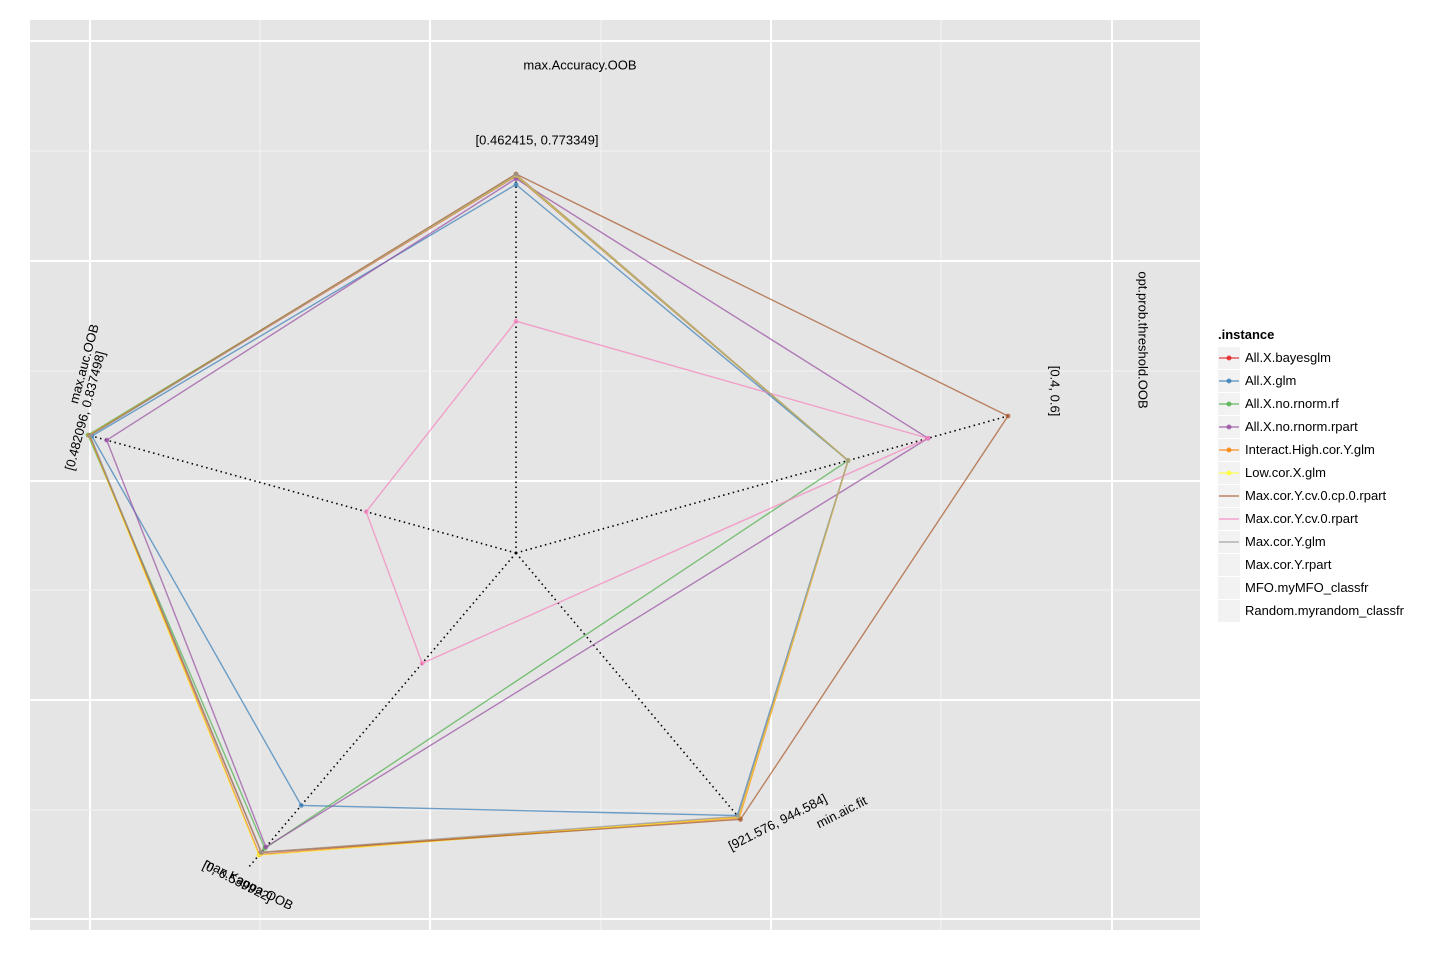 Image resolution: width=1440 pixels, height=960 pixels. I want to click on legend-item: Max.cor.Y.cv.0.cp.0.rpart, so click(1302, 496).